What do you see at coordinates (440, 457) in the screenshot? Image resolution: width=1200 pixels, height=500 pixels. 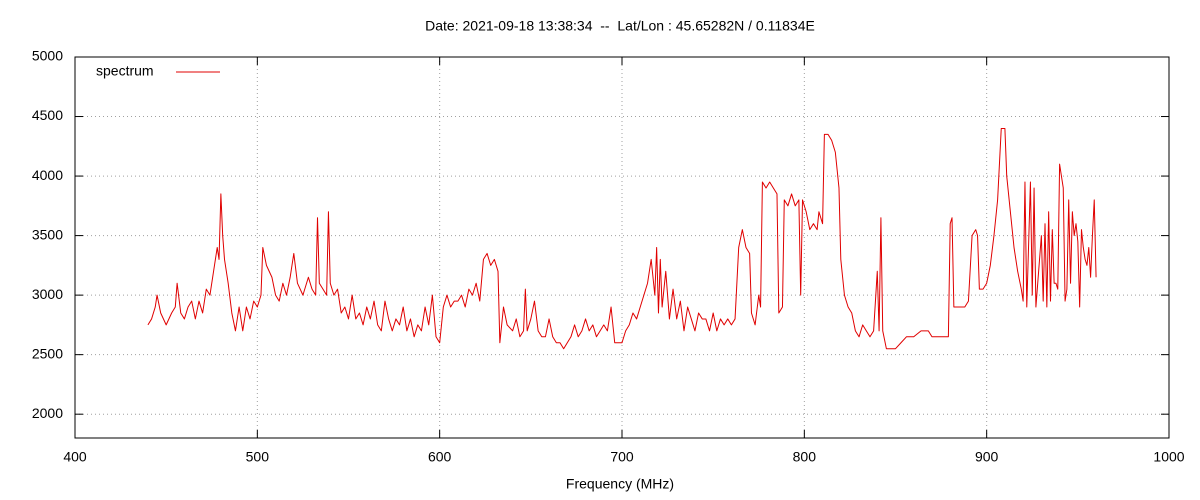 I see `x-tick-label: 600` at bounding box center [440, 457].